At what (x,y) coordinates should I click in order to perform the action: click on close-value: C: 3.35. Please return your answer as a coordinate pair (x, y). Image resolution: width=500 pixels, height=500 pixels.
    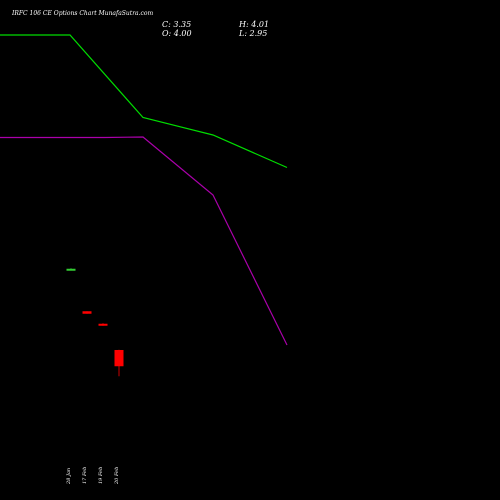
    Looking at the image, I should click on (177, 24).